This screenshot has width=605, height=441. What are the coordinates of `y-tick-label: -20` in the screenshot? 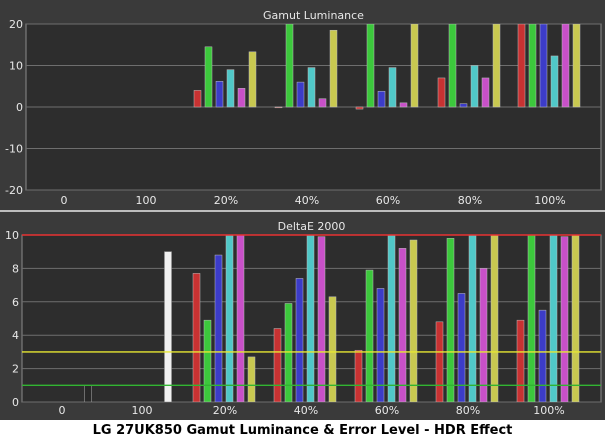 It's located at (14, 190).